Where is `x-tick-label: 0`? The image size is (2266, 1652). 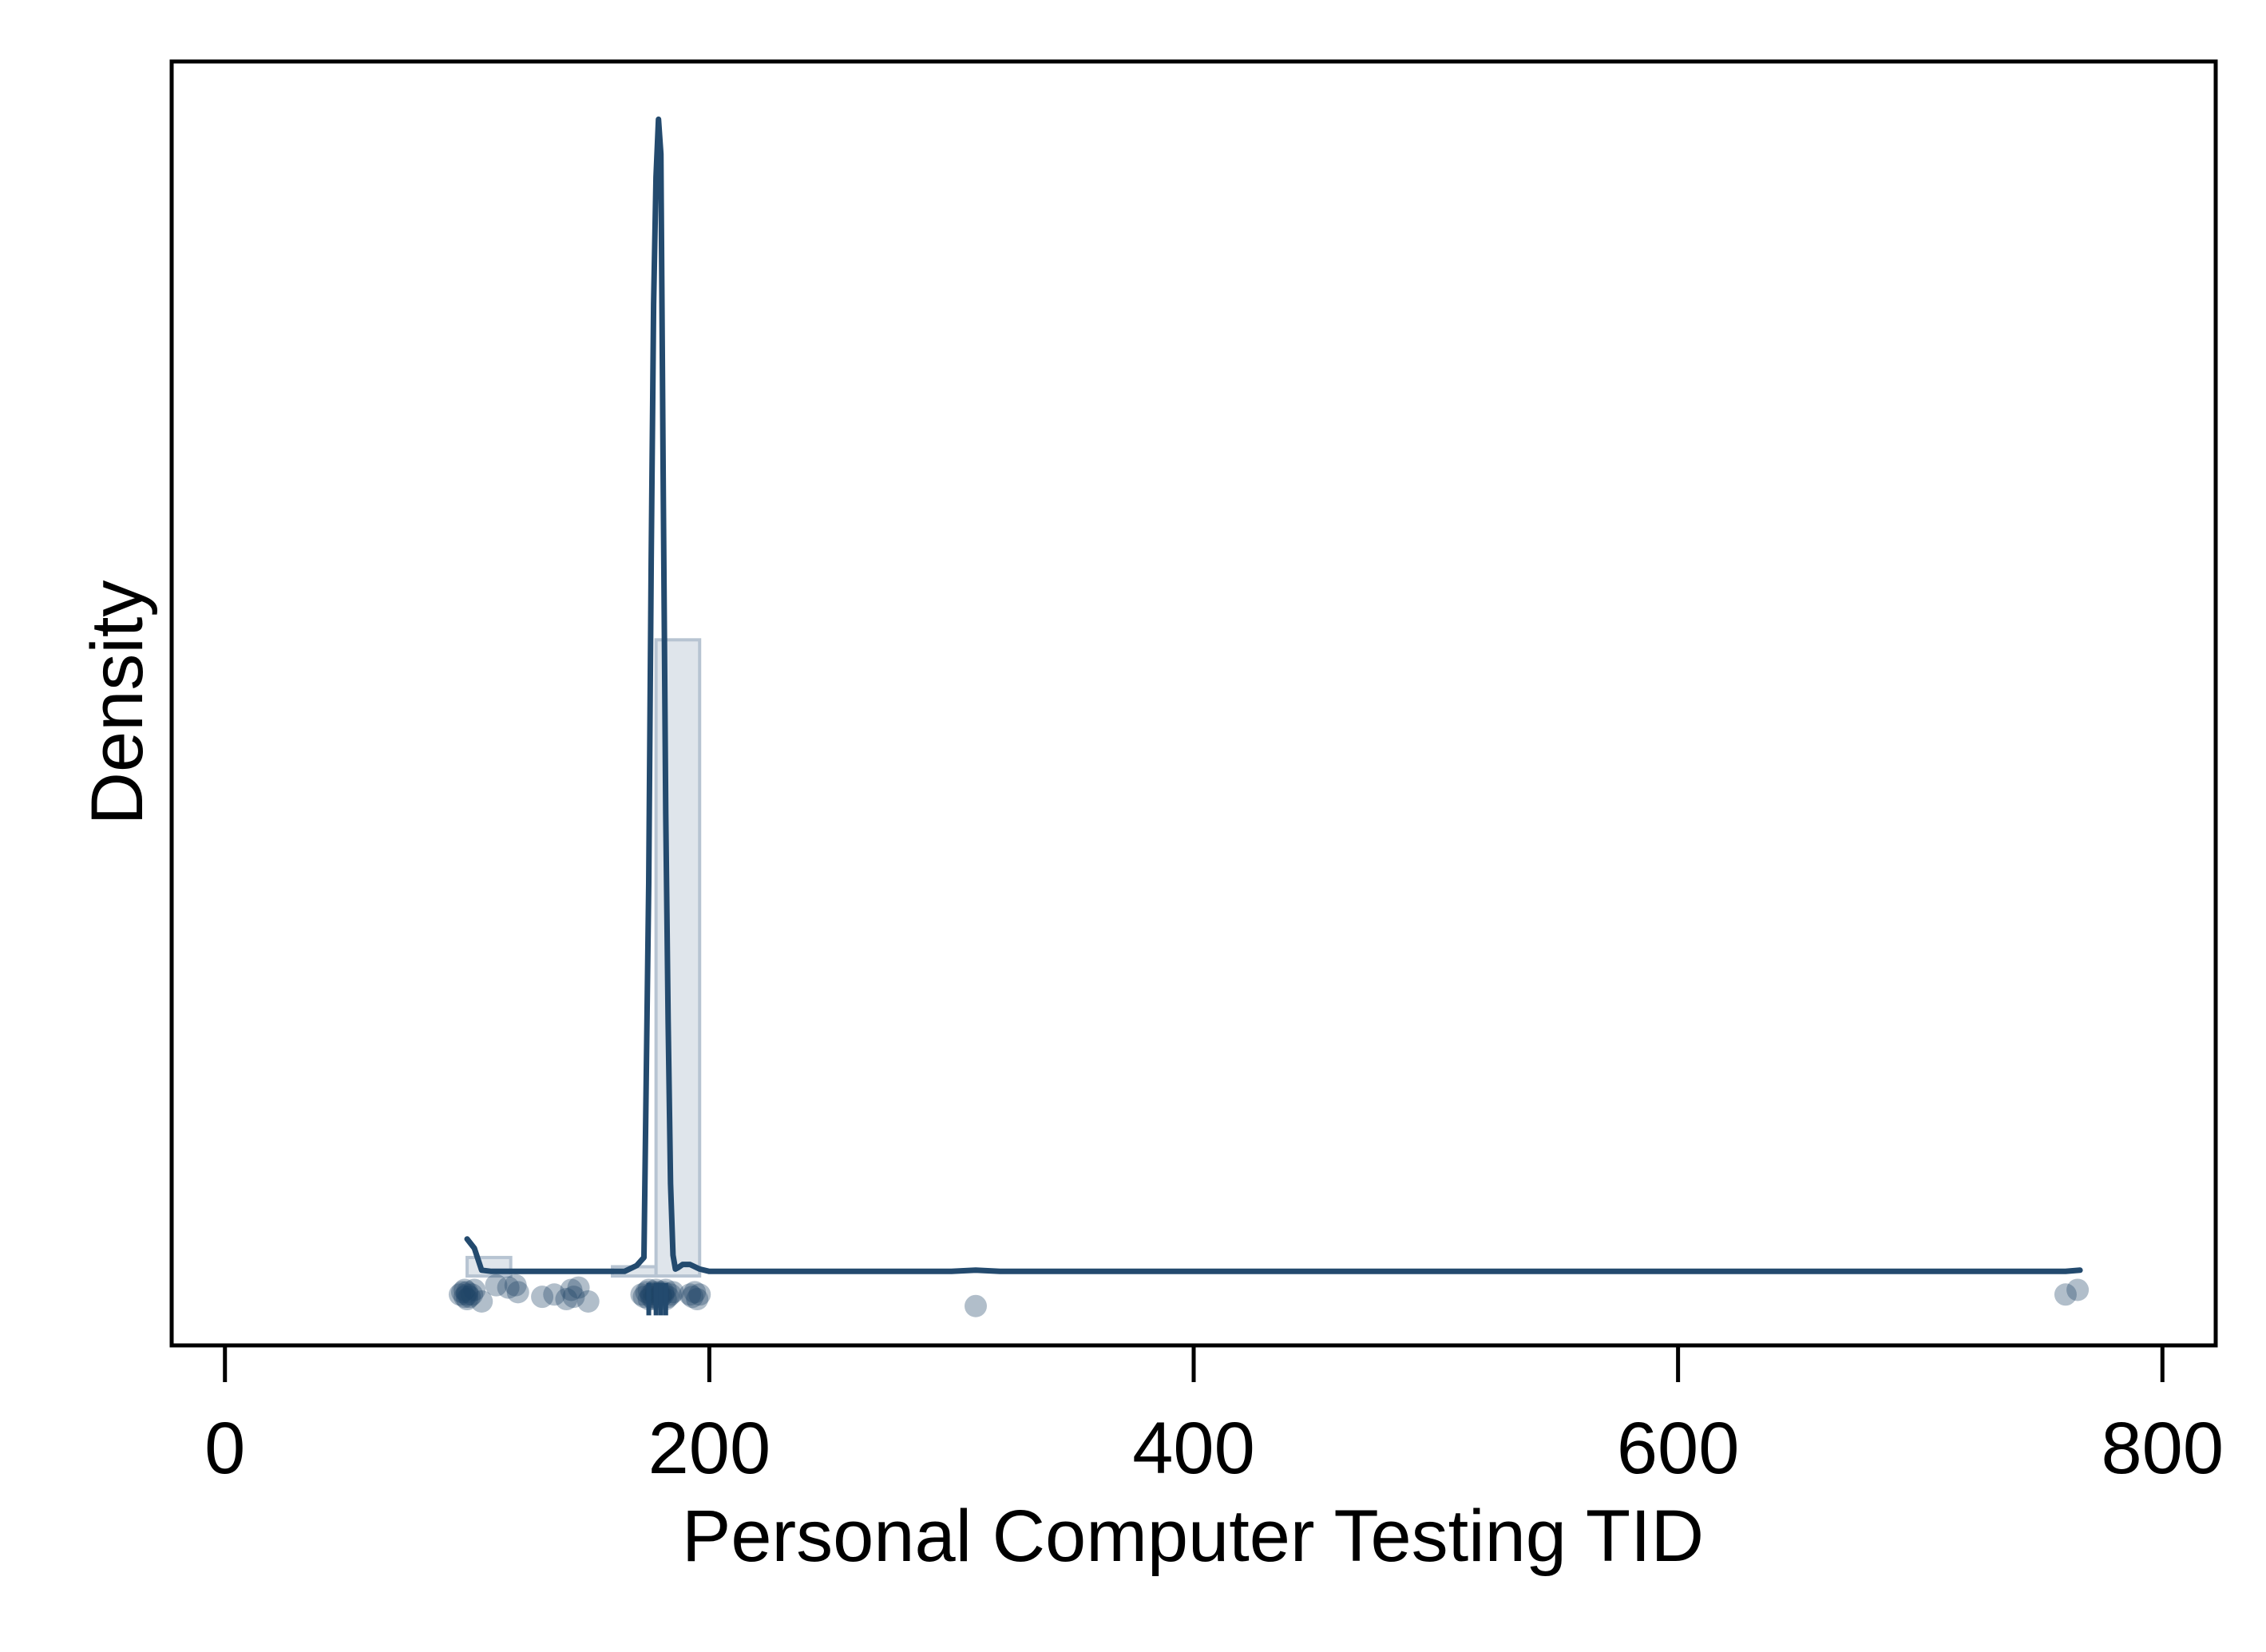 x-tick-label: 0 is located at coordinates (225, 1448).